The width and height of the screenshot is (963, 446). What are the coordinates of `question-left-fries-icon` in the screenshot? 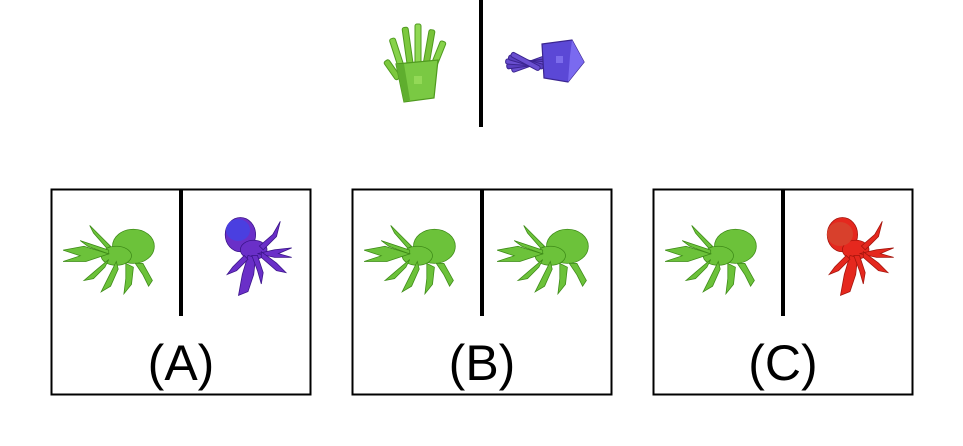 It's located at (414, 63).